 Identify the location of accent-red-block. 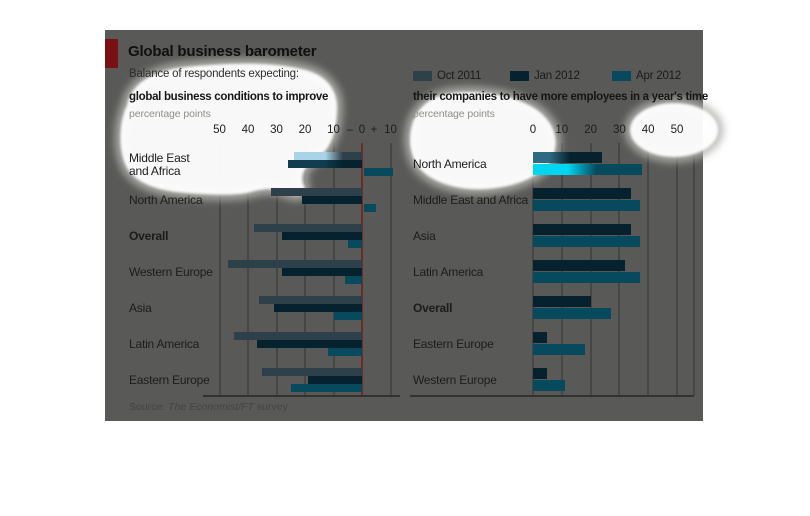
(111, 53).